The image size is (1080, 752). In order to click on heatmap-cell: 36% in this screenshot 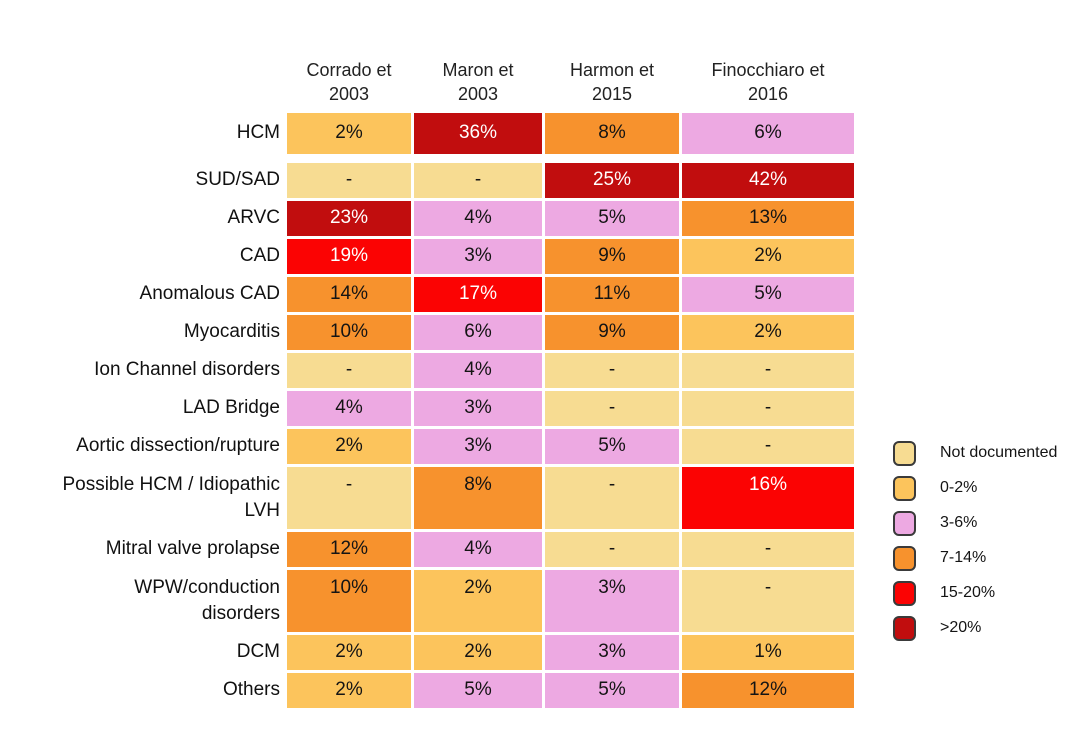, I will do `click(478, 133)`.